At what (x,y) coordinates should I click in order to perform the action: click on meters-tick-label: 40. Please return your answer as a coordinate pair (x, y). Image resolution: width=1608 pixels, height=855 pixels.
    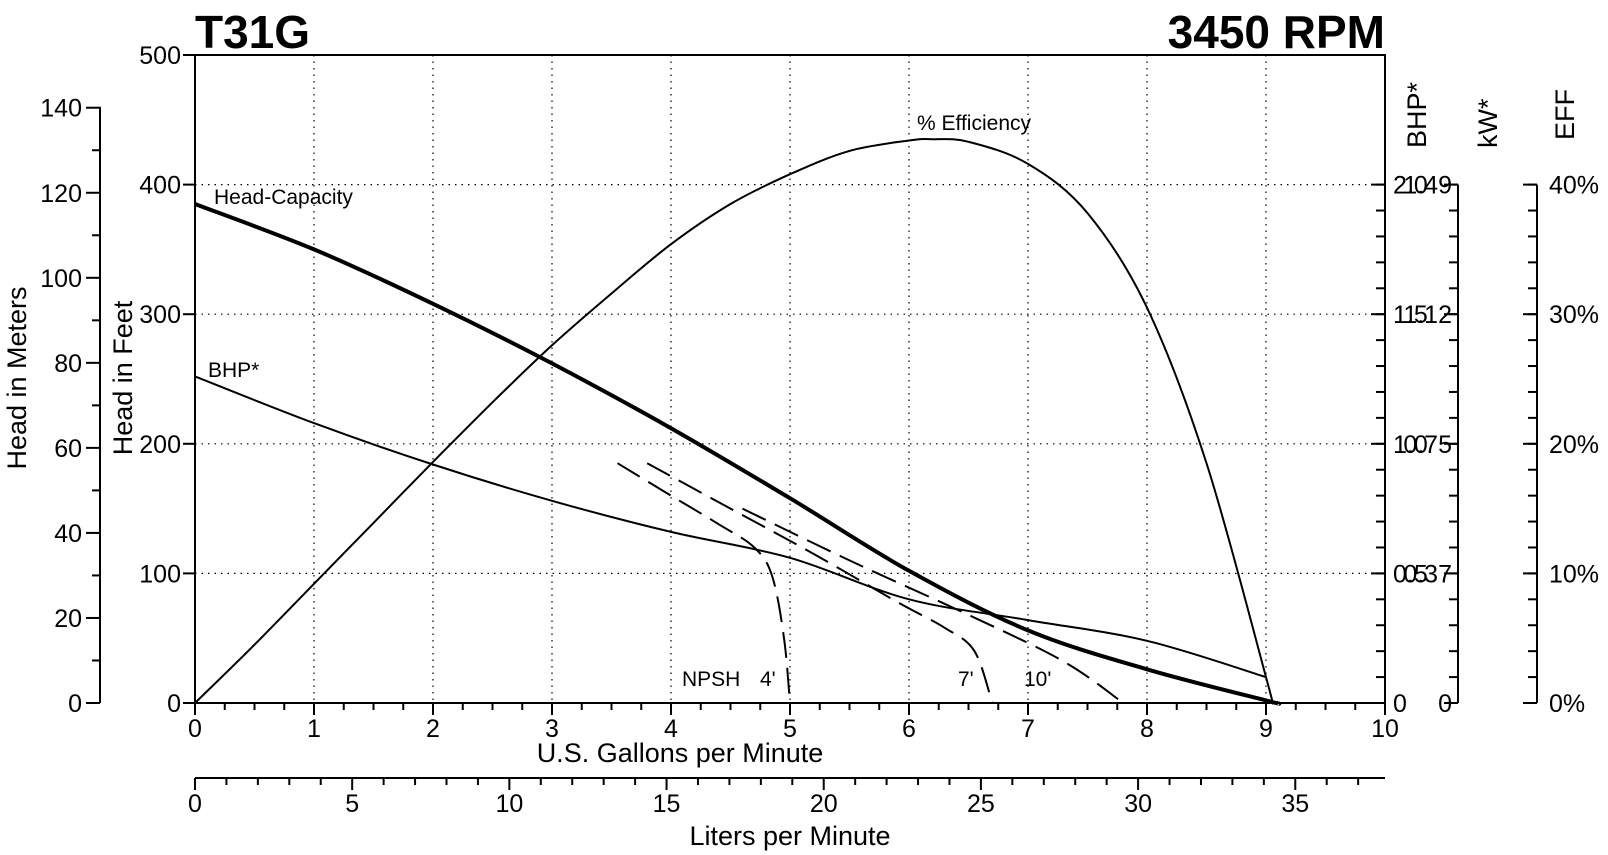
    Looking at the image, I should click on (68, 534).